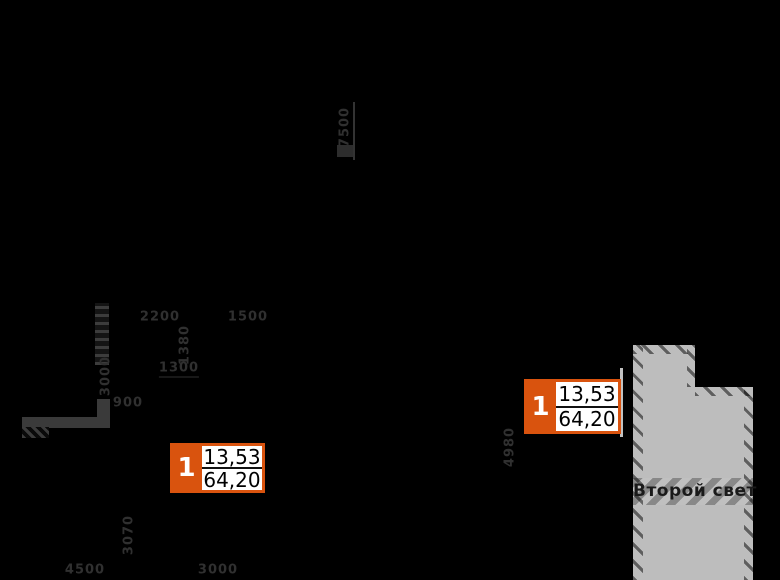  What do you see at coordinates (85, 570) in the screenshot?
I see `dimension-label: 4500` at bounding box center [85, 570].